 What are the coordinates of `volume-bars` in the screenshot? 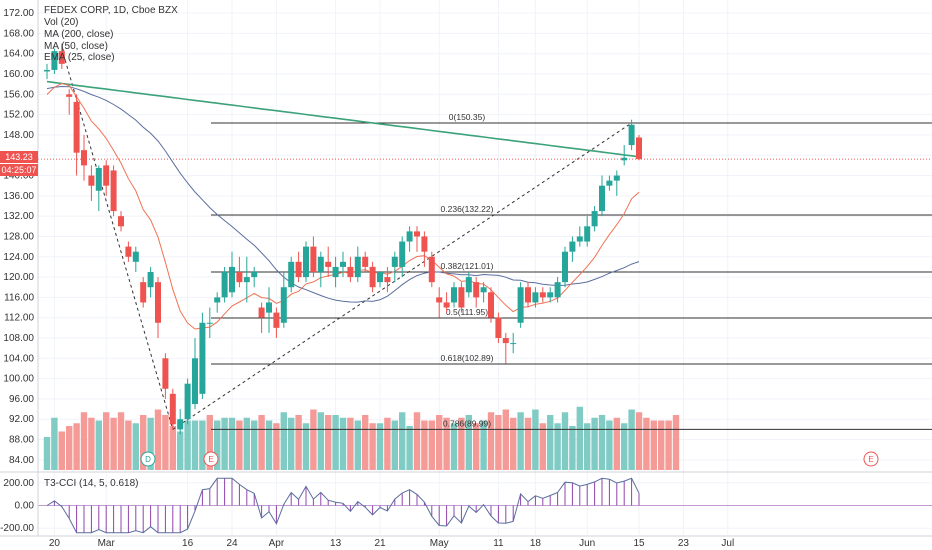 It's located at (361, 438).